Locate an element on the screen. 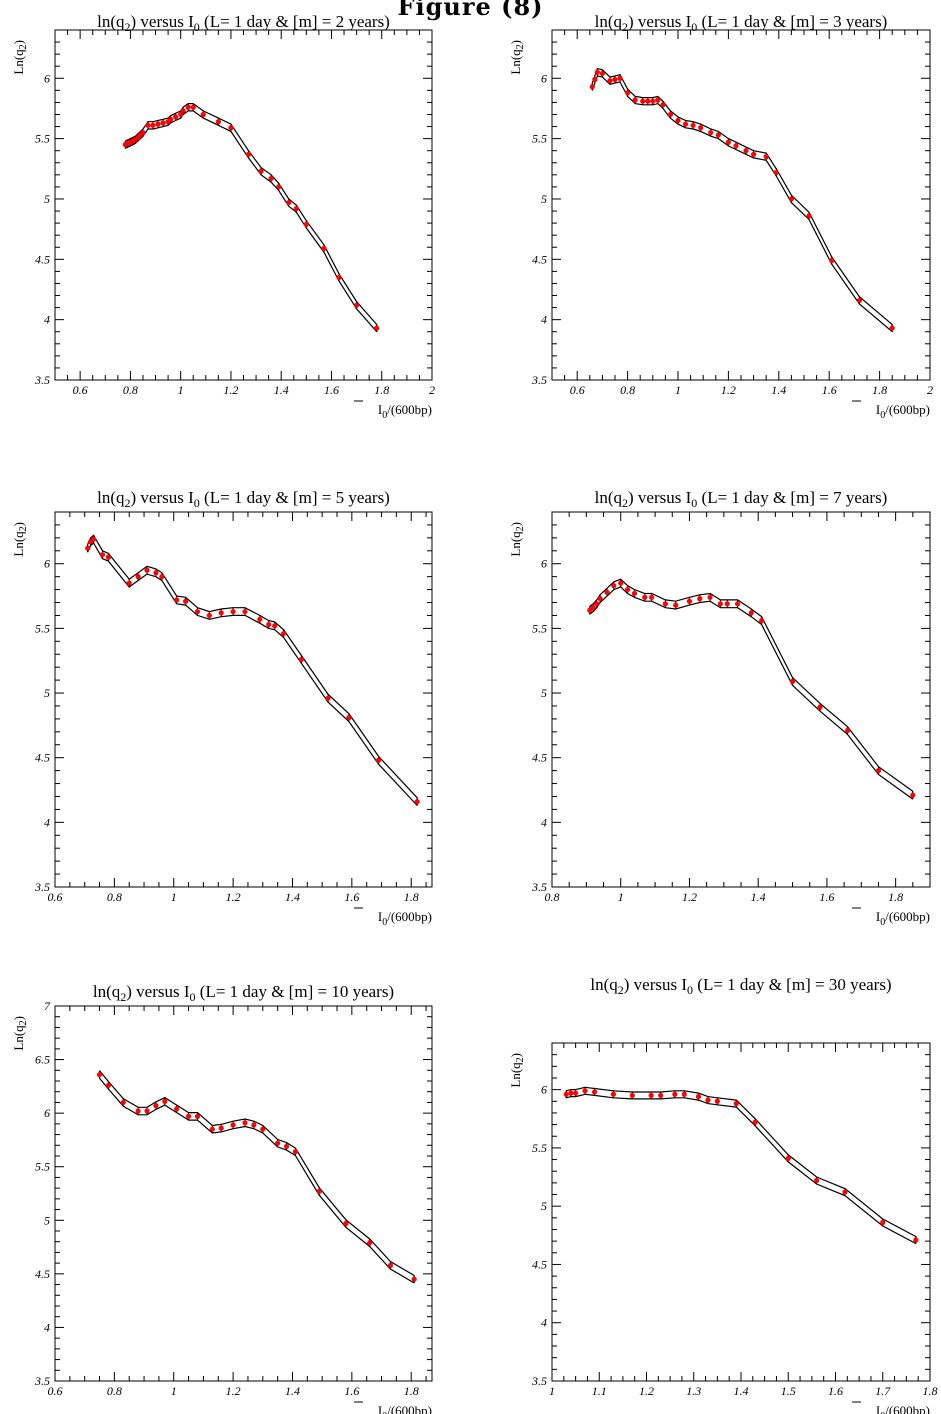 This screenshot has height=1414, width=941. y-tick-label: 3.5 is located at coordinates (42, 887).